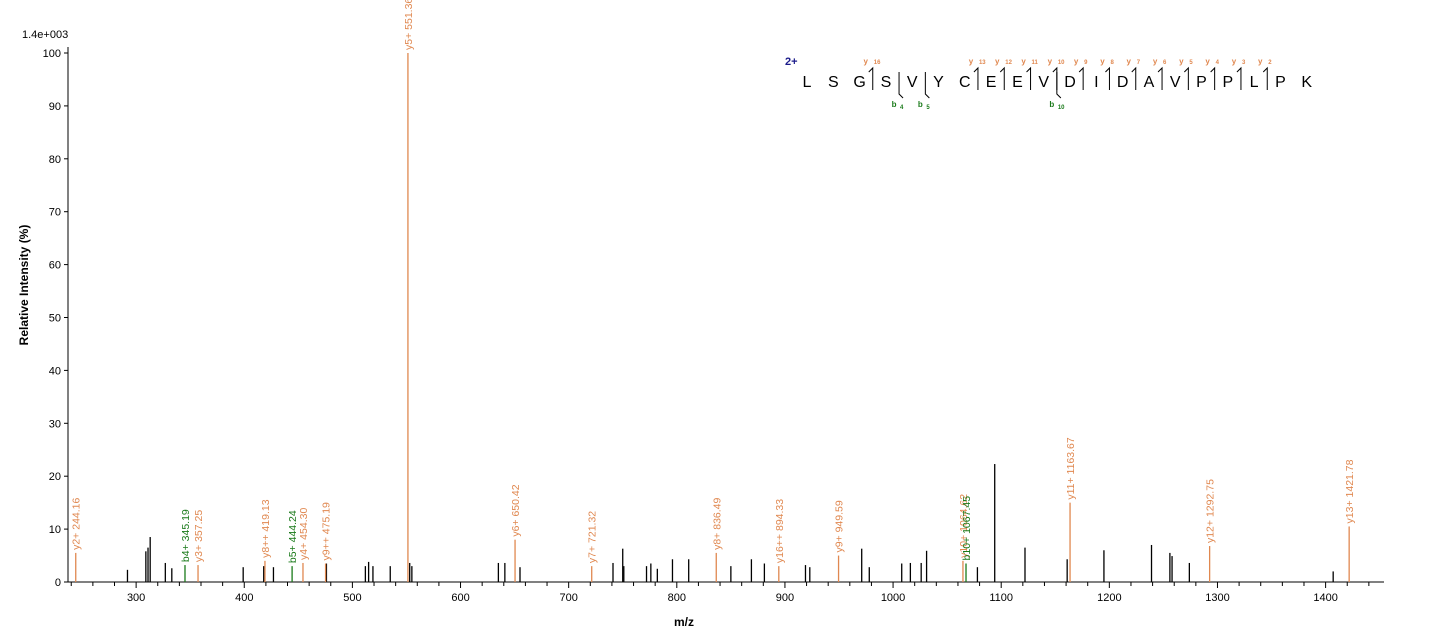  Describe the element at coordinates (77, 523) in the screenshot. I see `peak-label: y2+ 244.16` at that location.